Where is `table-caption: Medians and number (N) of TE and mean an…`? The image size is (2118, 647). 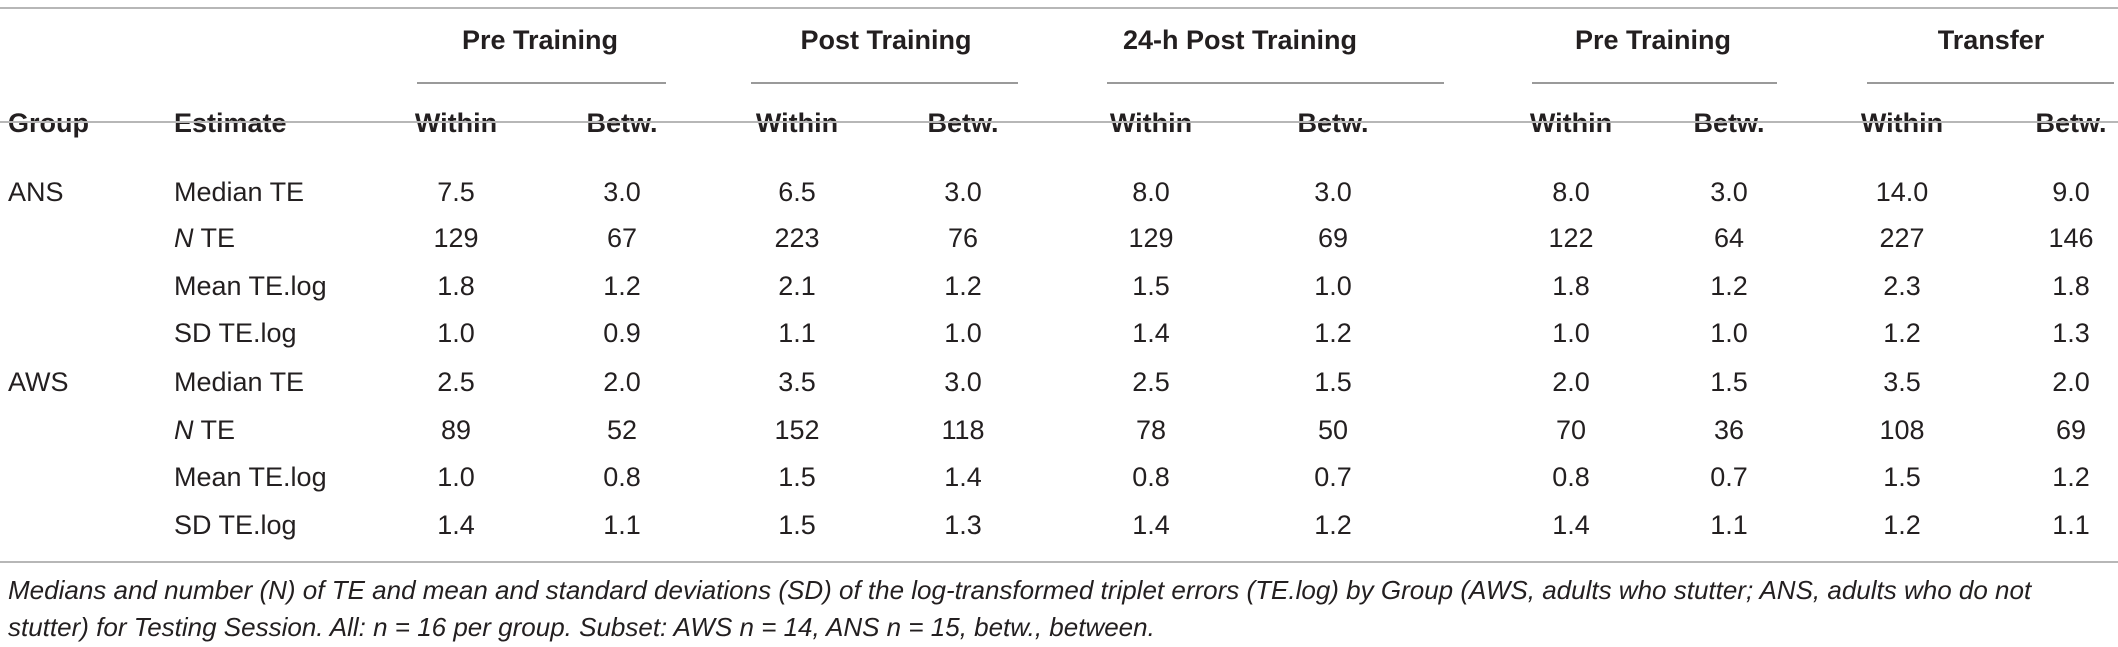 table-caption: Medians and number (N) of TE and mean an… is located at coordinates (1020, 608).